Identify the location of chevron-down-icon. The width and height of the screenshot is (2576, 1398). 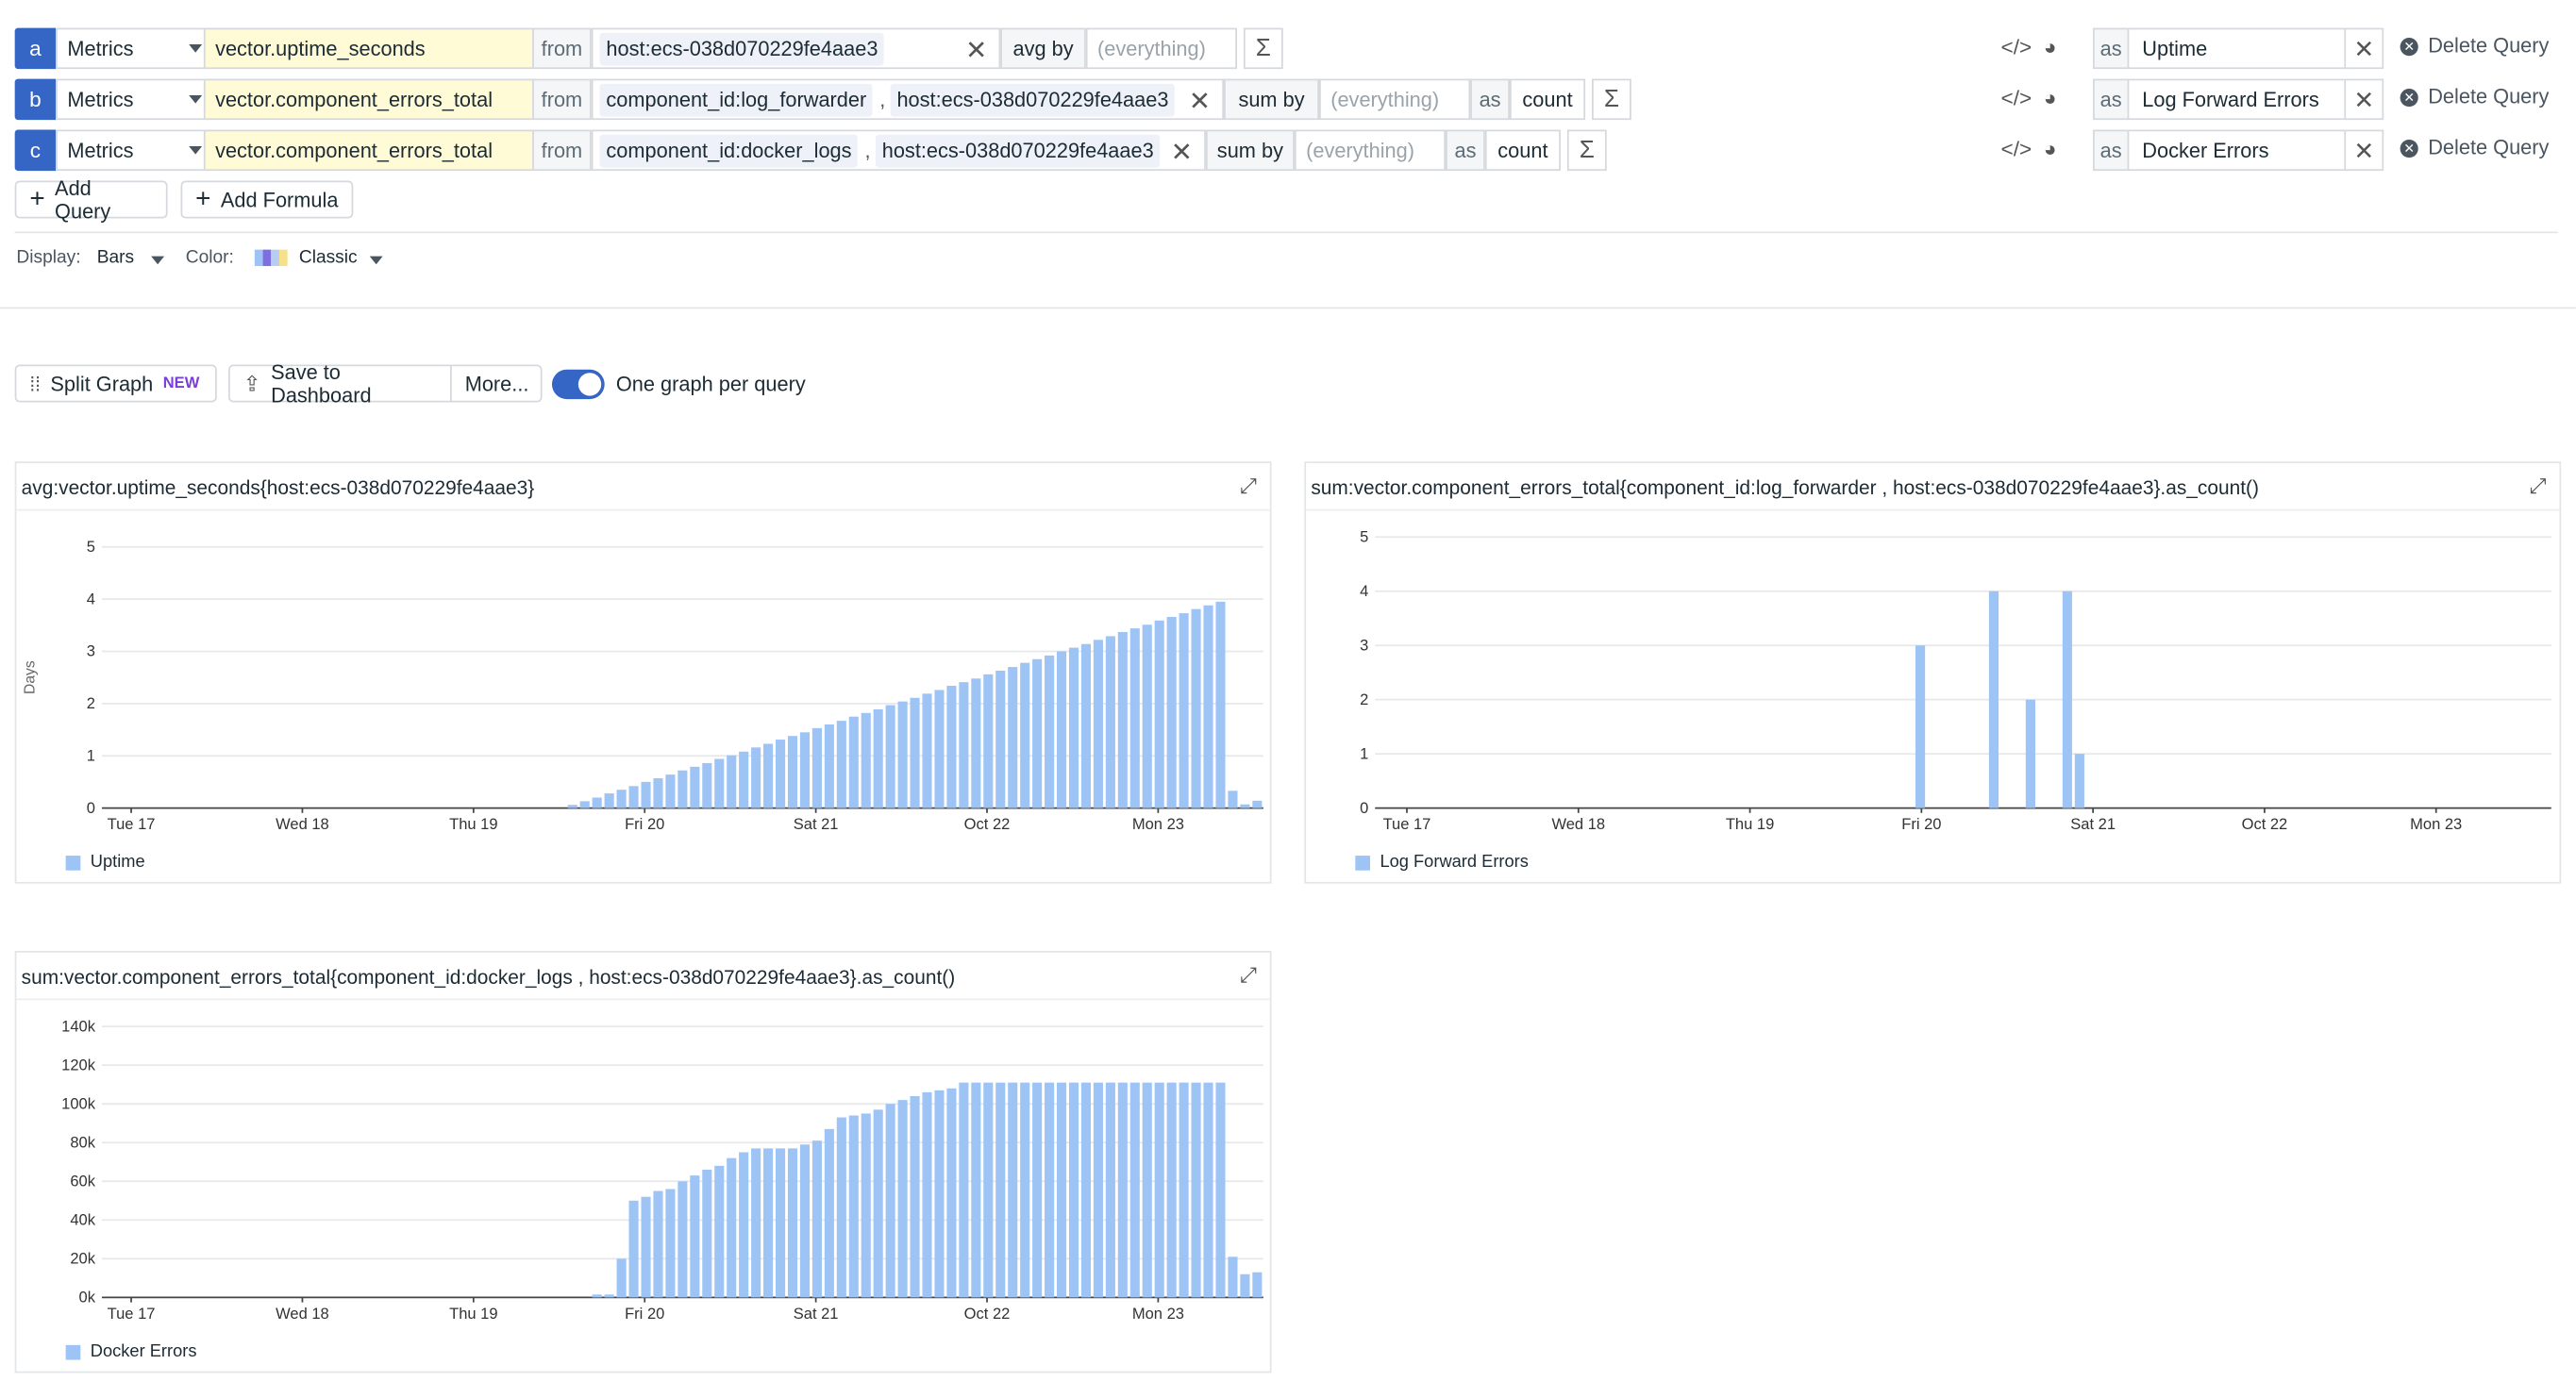
(376, 261).